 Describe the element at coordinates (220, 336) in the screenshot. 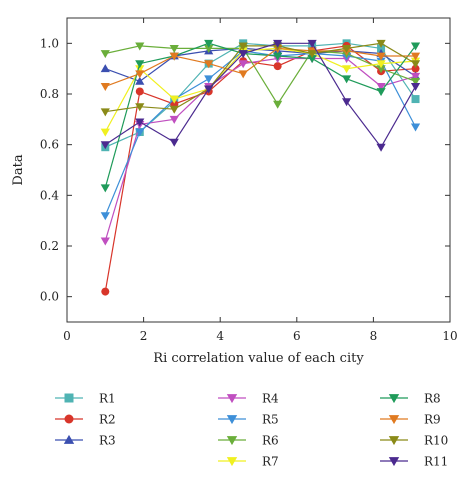

I see `x-tick-label: 4` at that location.